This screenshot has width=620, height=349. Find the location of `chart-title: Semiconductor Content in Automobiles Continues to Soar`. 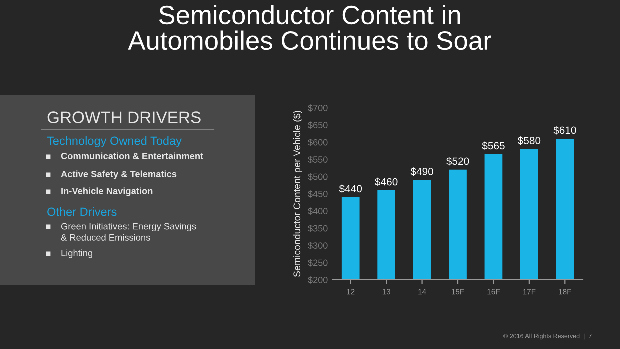

chart-title: Semiconductor Content in Automobiles Continues to Soar is located at coordinates (310, 27).